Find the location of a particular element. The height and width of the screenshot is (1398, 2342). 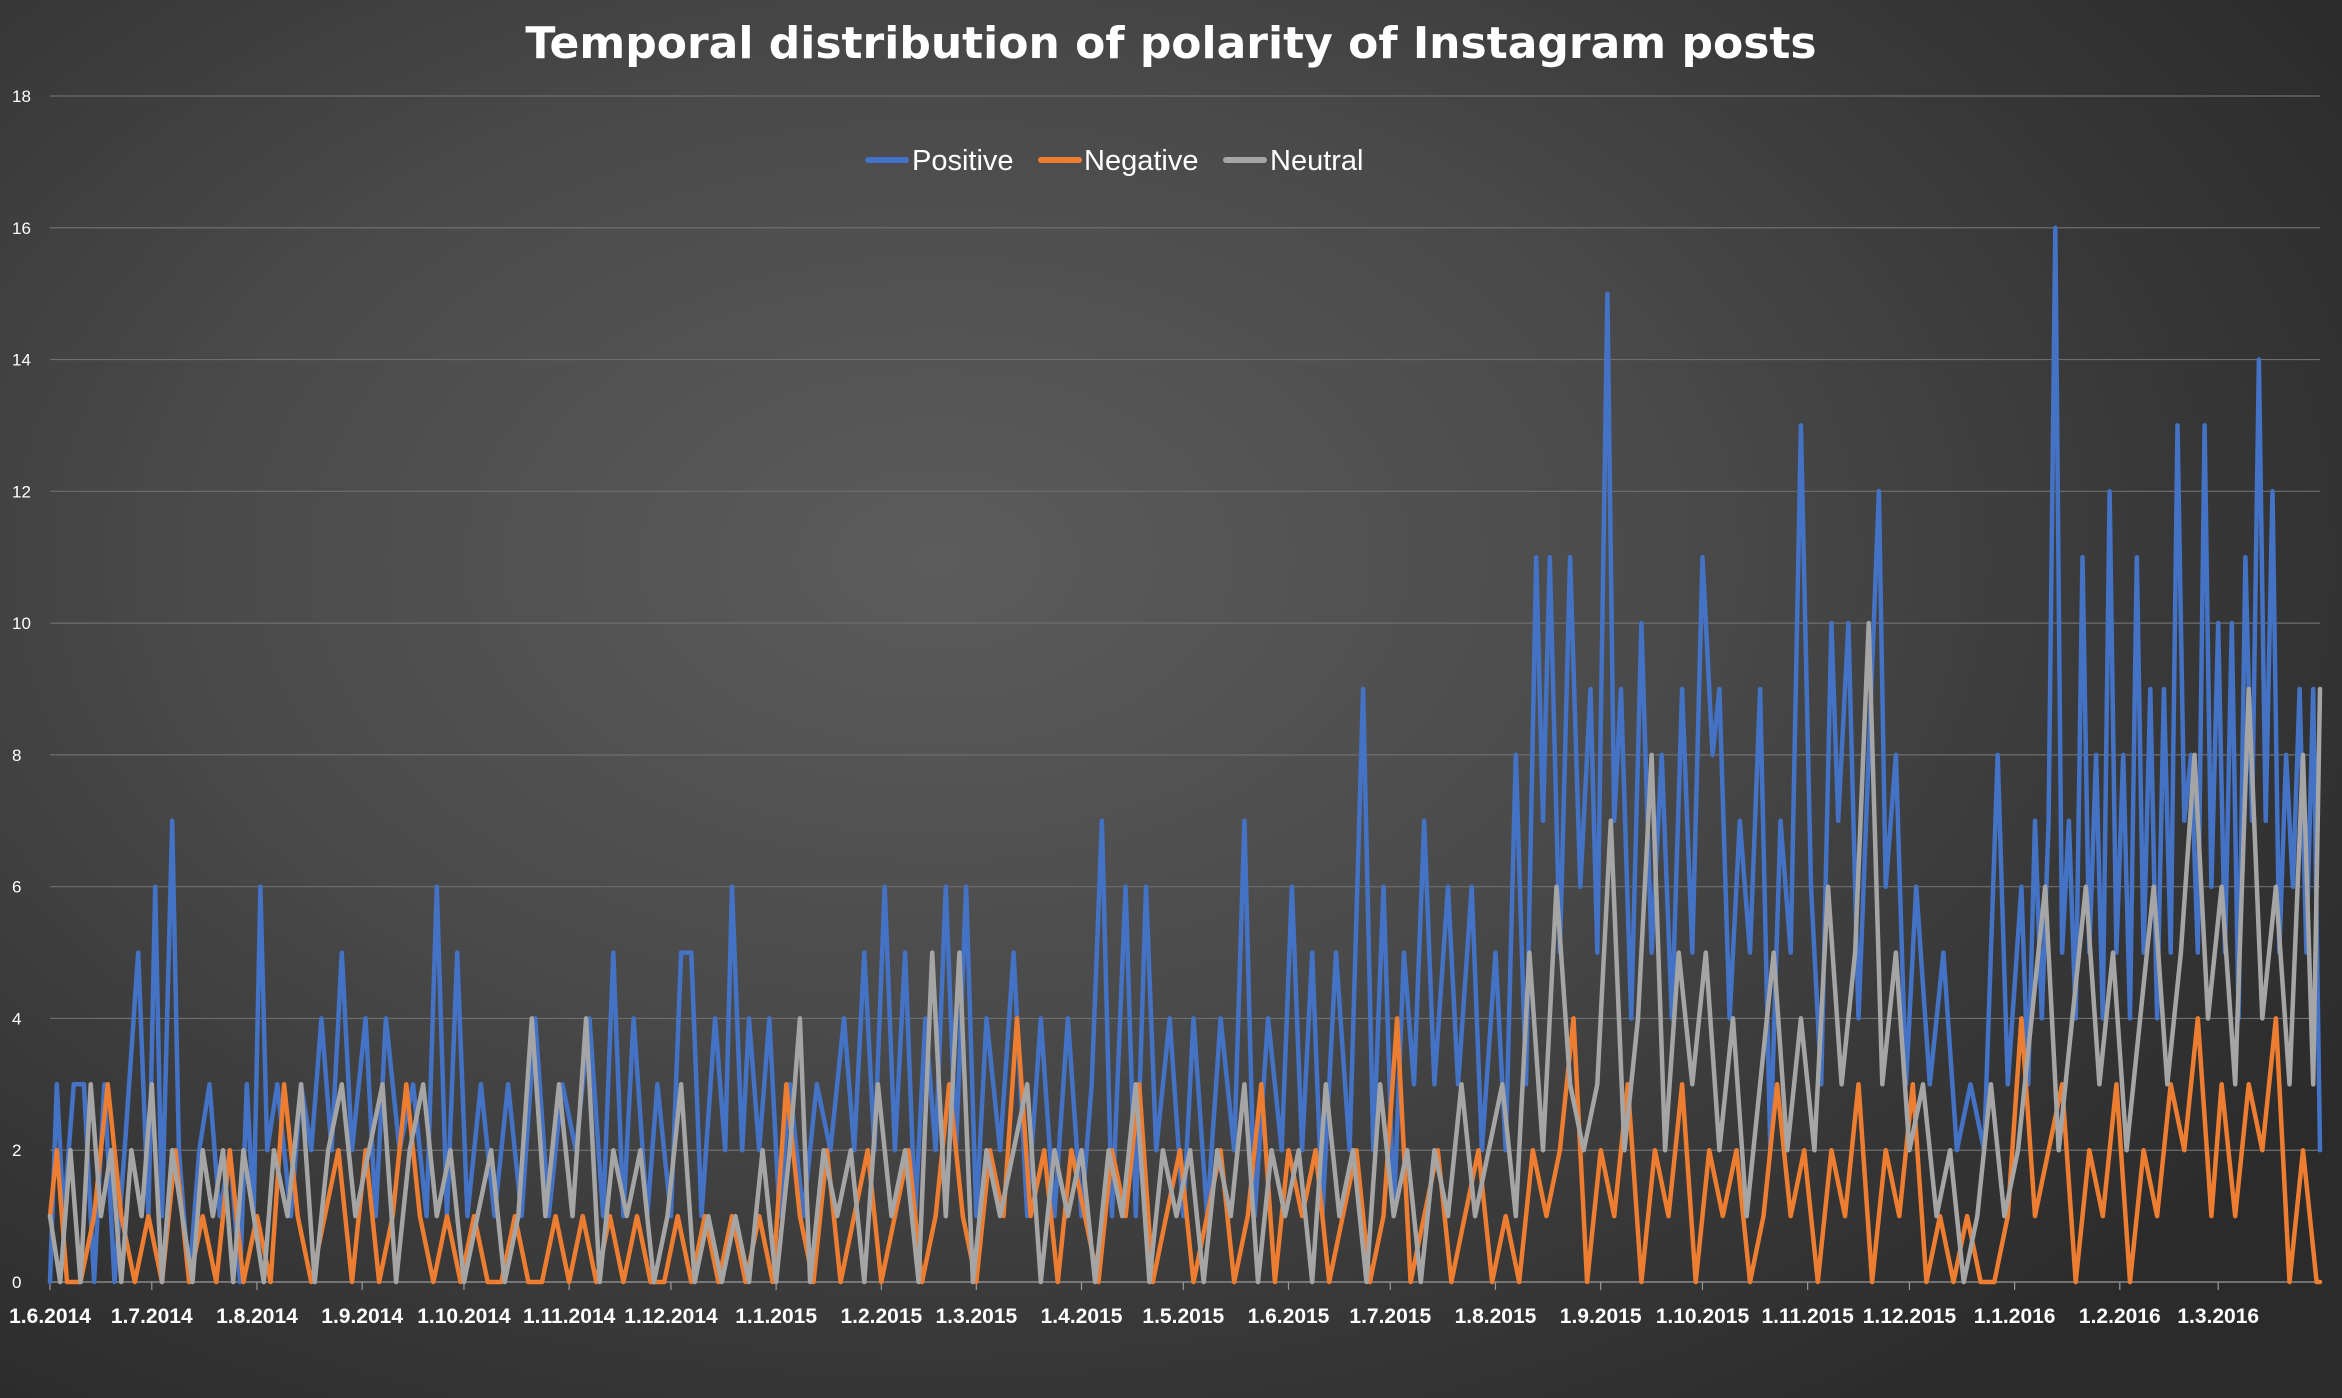

x-tick-label: 1.1.2015 is located at coordinates (776, 1316).